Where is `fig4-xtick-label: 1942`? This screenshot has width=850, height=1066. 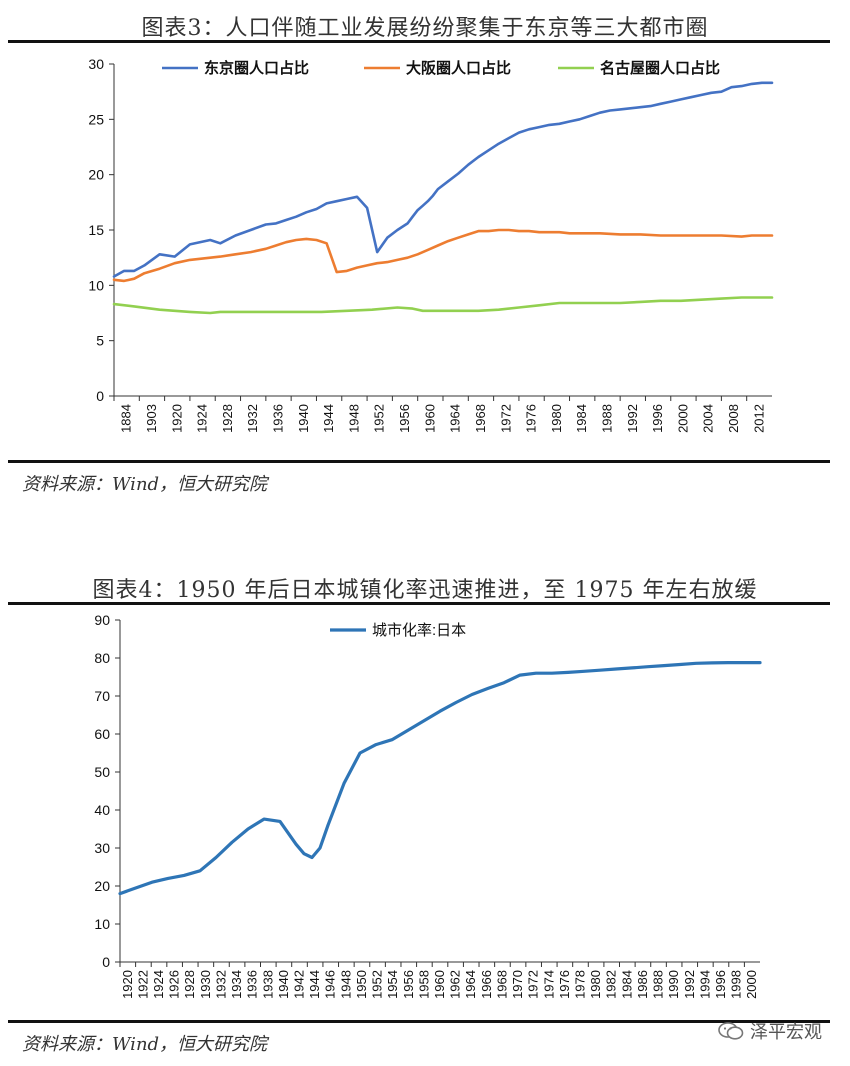
fig4-xtick-label: 1942 is located at coordinates (299, 984).